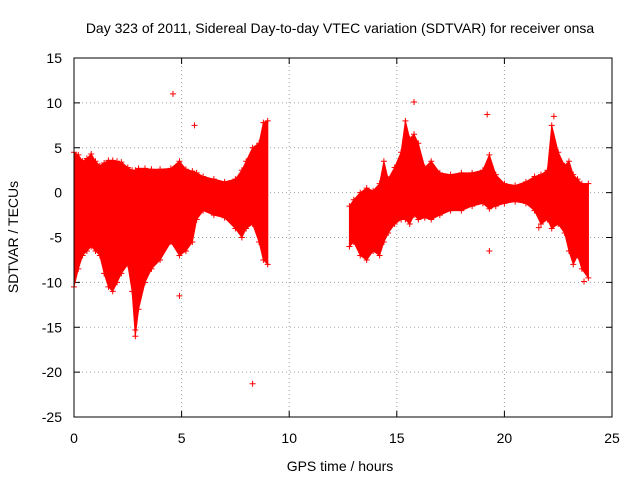 This screenshot has width=640, height=480. I want to click on y-tick-label: -5, so click(56, 238).